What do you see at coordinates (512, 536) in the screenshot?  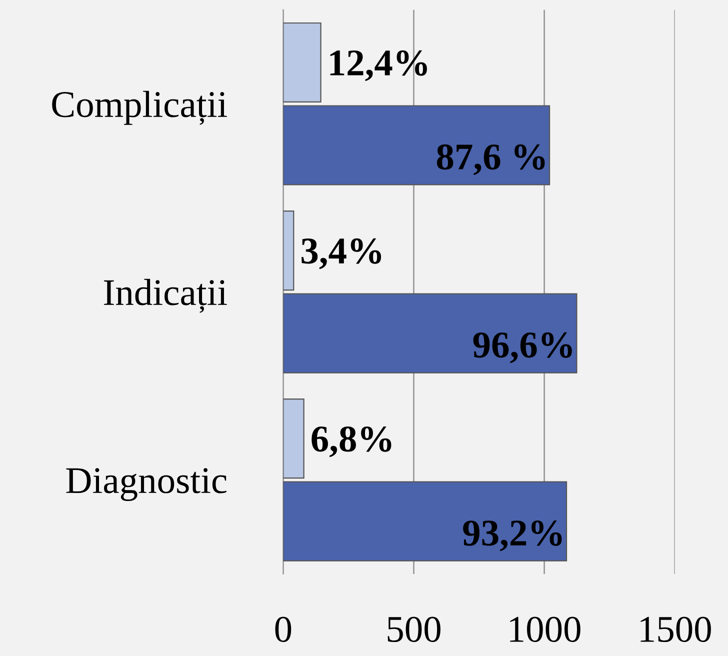 I see `annotation: 93,2%` at bounding box center [512, 536].